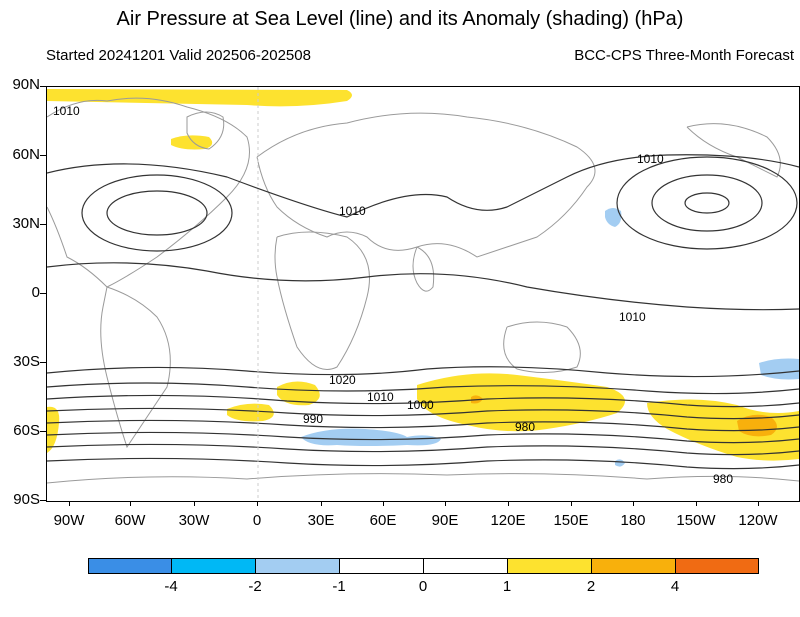 This screenshot has height=617, width=800. I want to click on colorbar-label: -4, so click(171, 586).